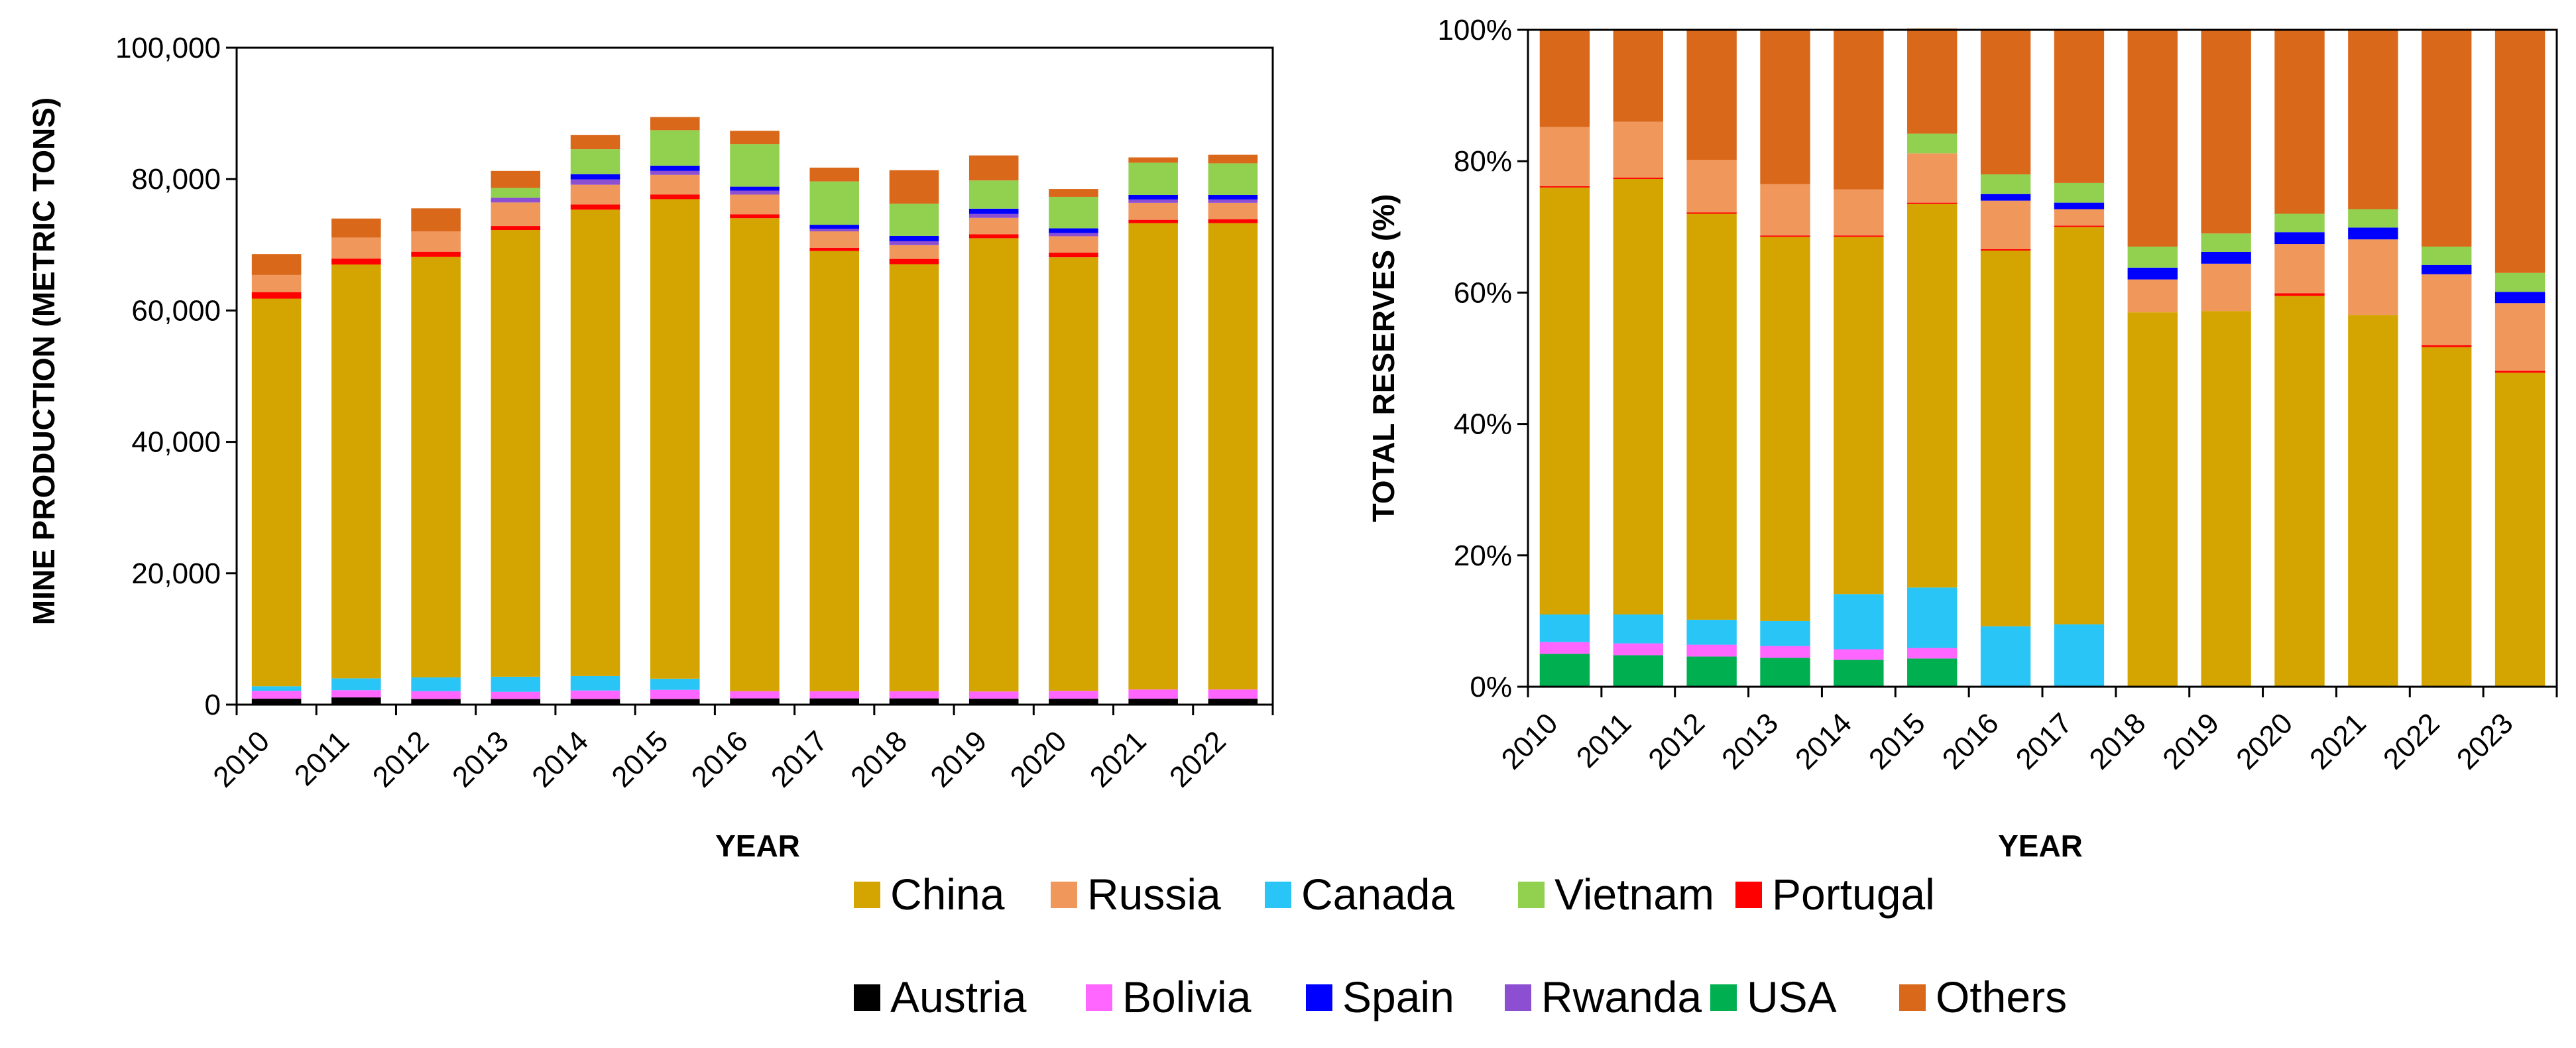 The height and width of the screenshot is (1048, 2576). What do you see at coordinates (1038, 759) in the screenshot?
I see `mine-production-x-tick-label: 2020` at bounding box center [1038, 759].